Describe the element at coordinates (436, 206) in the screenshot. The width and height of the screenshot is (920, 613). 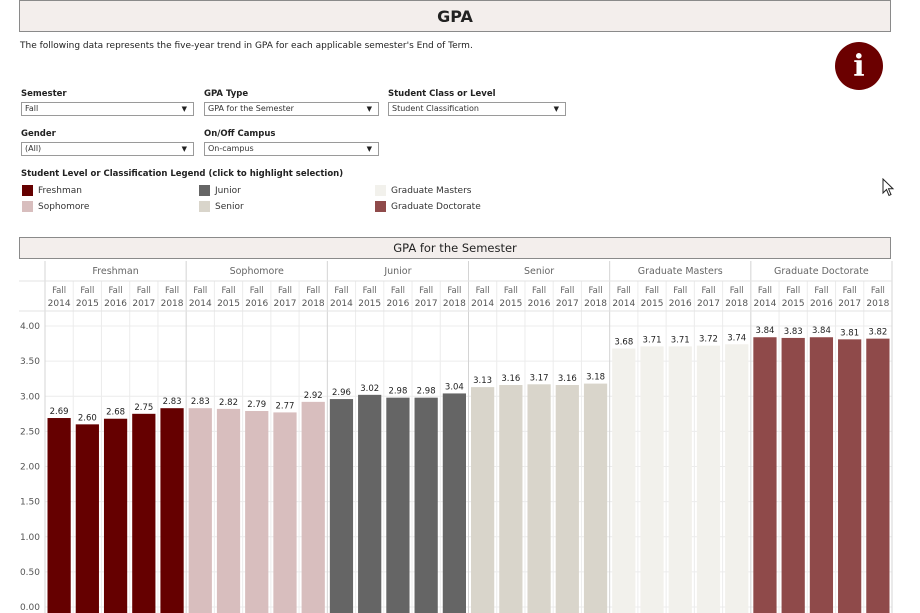
I see `legend-label: Graduate Doctorate` at that location.